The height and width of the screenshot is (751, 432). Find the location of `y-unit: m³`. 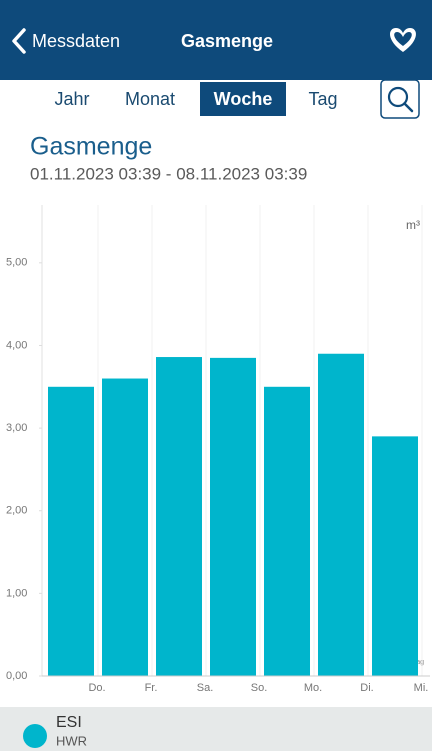

y-unit: m³ is located at coordinates (413, 225).